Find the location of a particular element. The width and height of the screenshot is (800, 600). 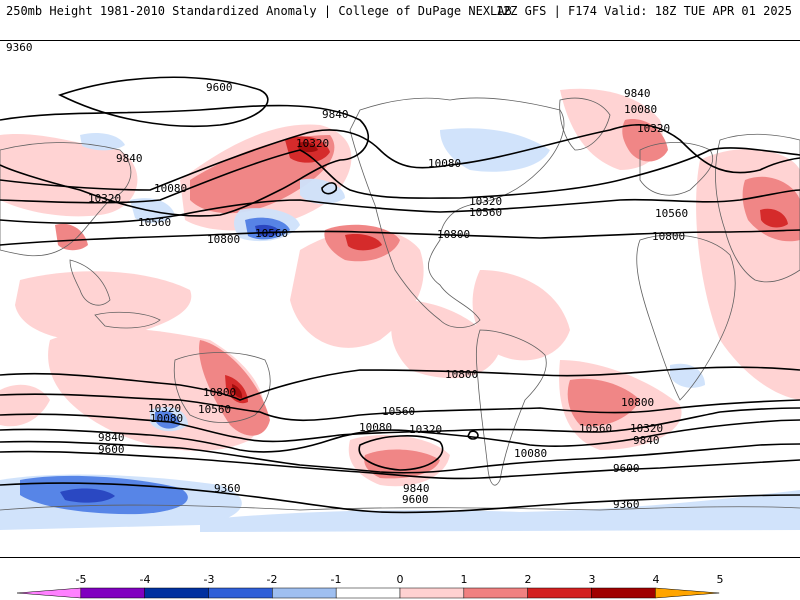

coast-africa is located at coordinates (686, 317).